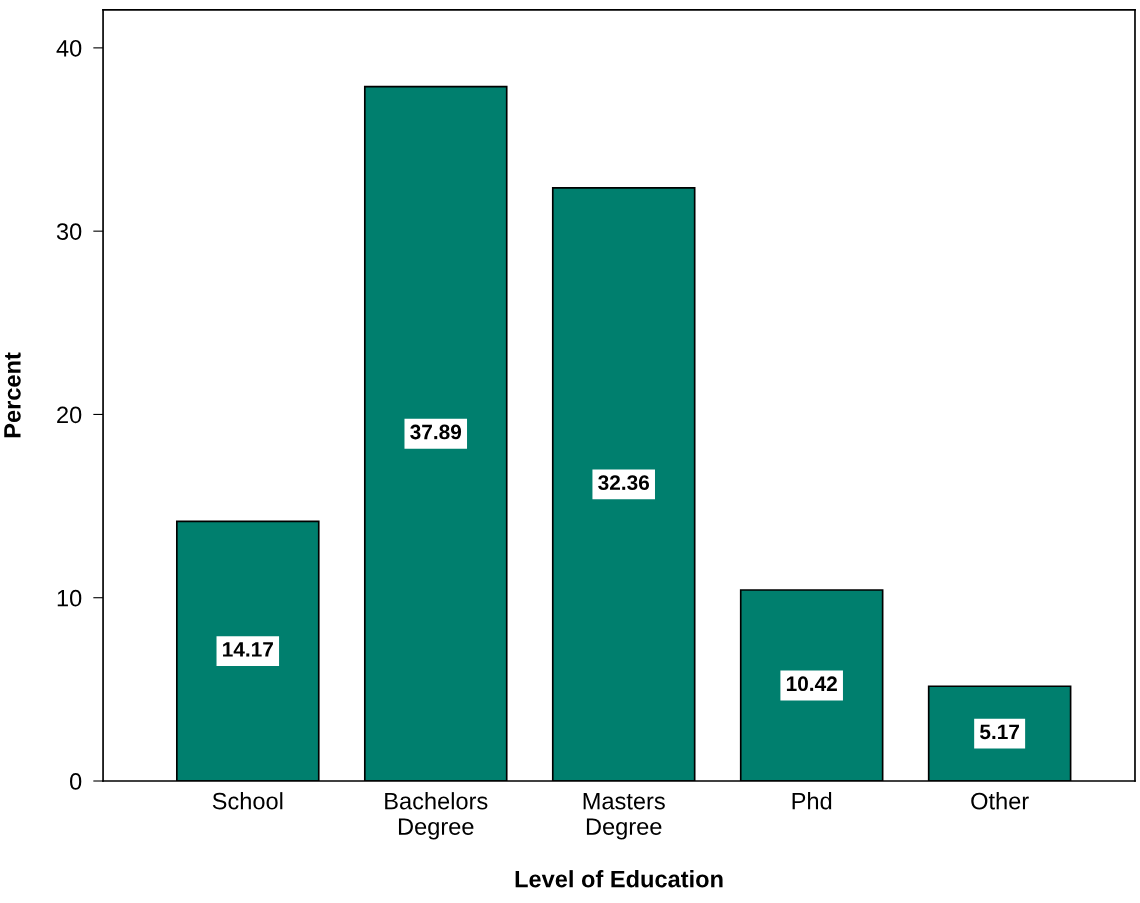  Describe the element at coordinates (1000, 732) in the screenshot. I see `data-label: 5.17` at that location.